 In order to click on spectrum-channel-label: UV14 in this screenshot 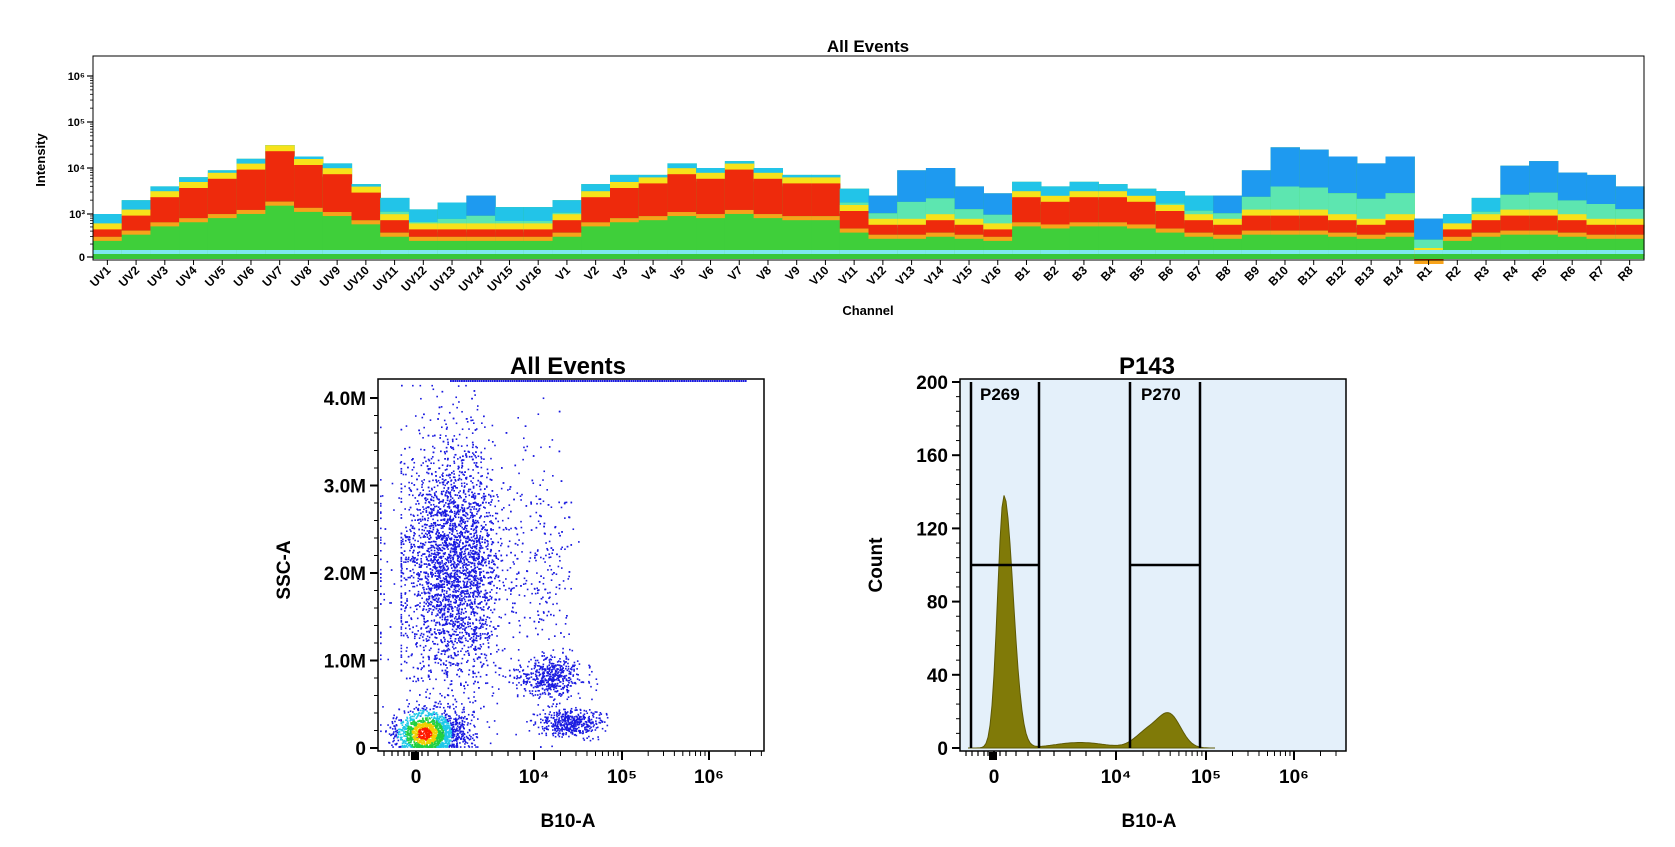, I will do `click(471, 278)`.